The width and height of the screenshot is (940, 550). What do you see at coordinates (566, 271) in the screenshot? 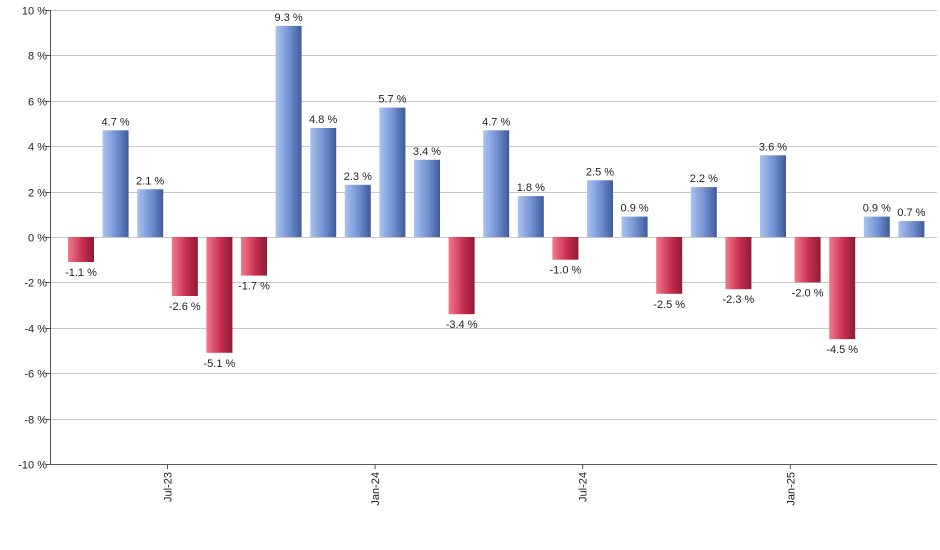
I see `bar-value-label: -1.0 %` at bounding box center [566, 271].